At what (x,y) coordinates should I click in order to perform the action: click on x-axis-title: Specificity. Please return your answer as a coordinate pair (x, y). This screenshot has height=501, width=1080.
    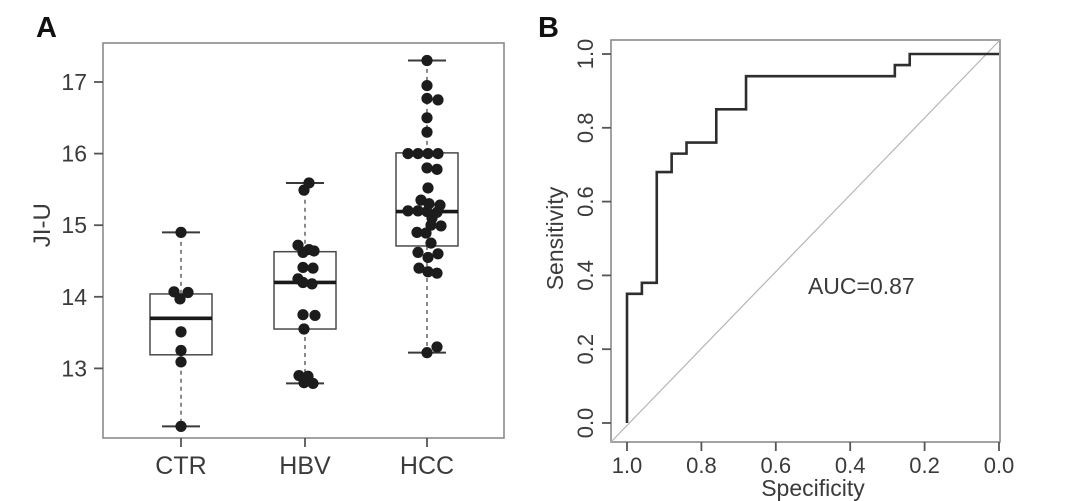
    Looking at the image, I should click on (813, 488).